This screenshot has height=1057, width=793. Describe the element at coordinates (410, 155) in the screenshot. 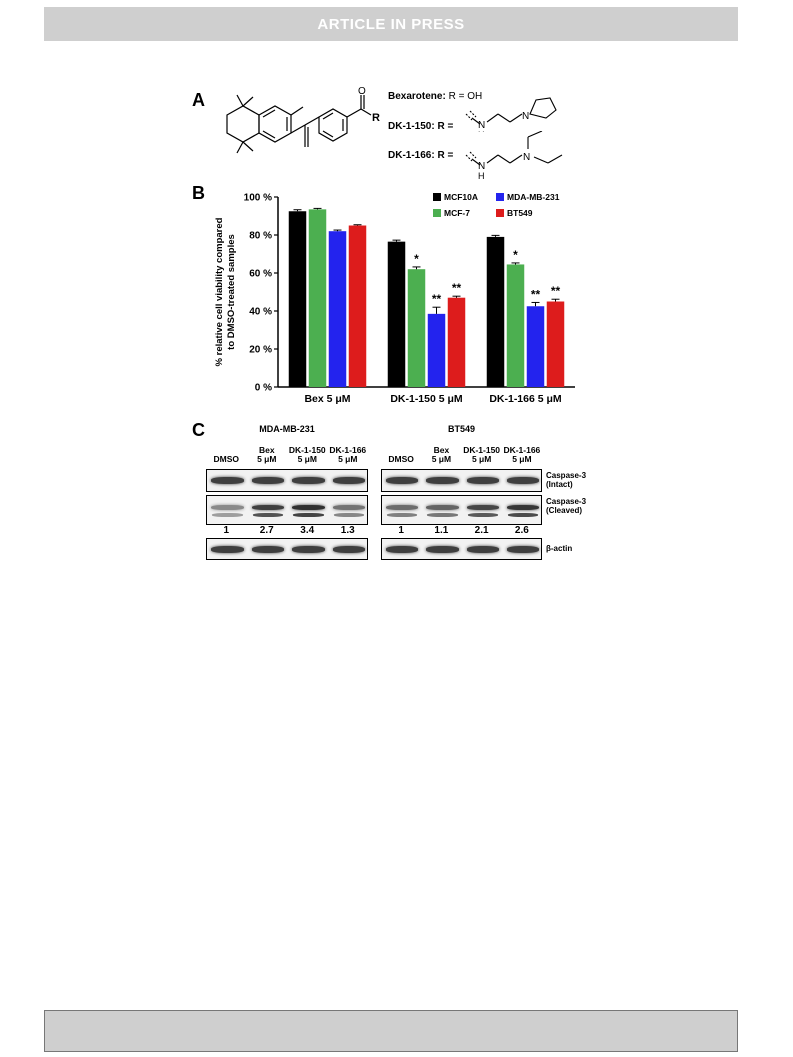

I see `compound-name-dk-1-166: DK-1-166` at that location.